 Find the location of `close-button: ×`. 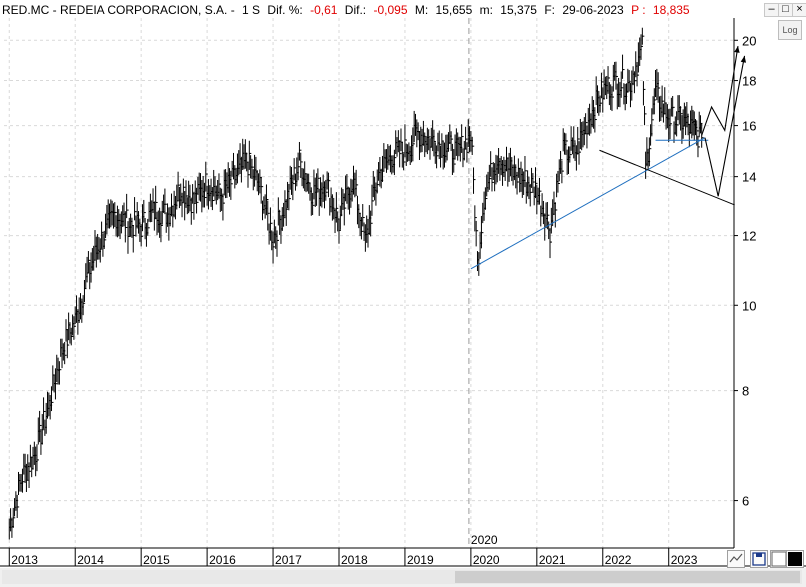

close-button: × is located at coordinates (799, 10).